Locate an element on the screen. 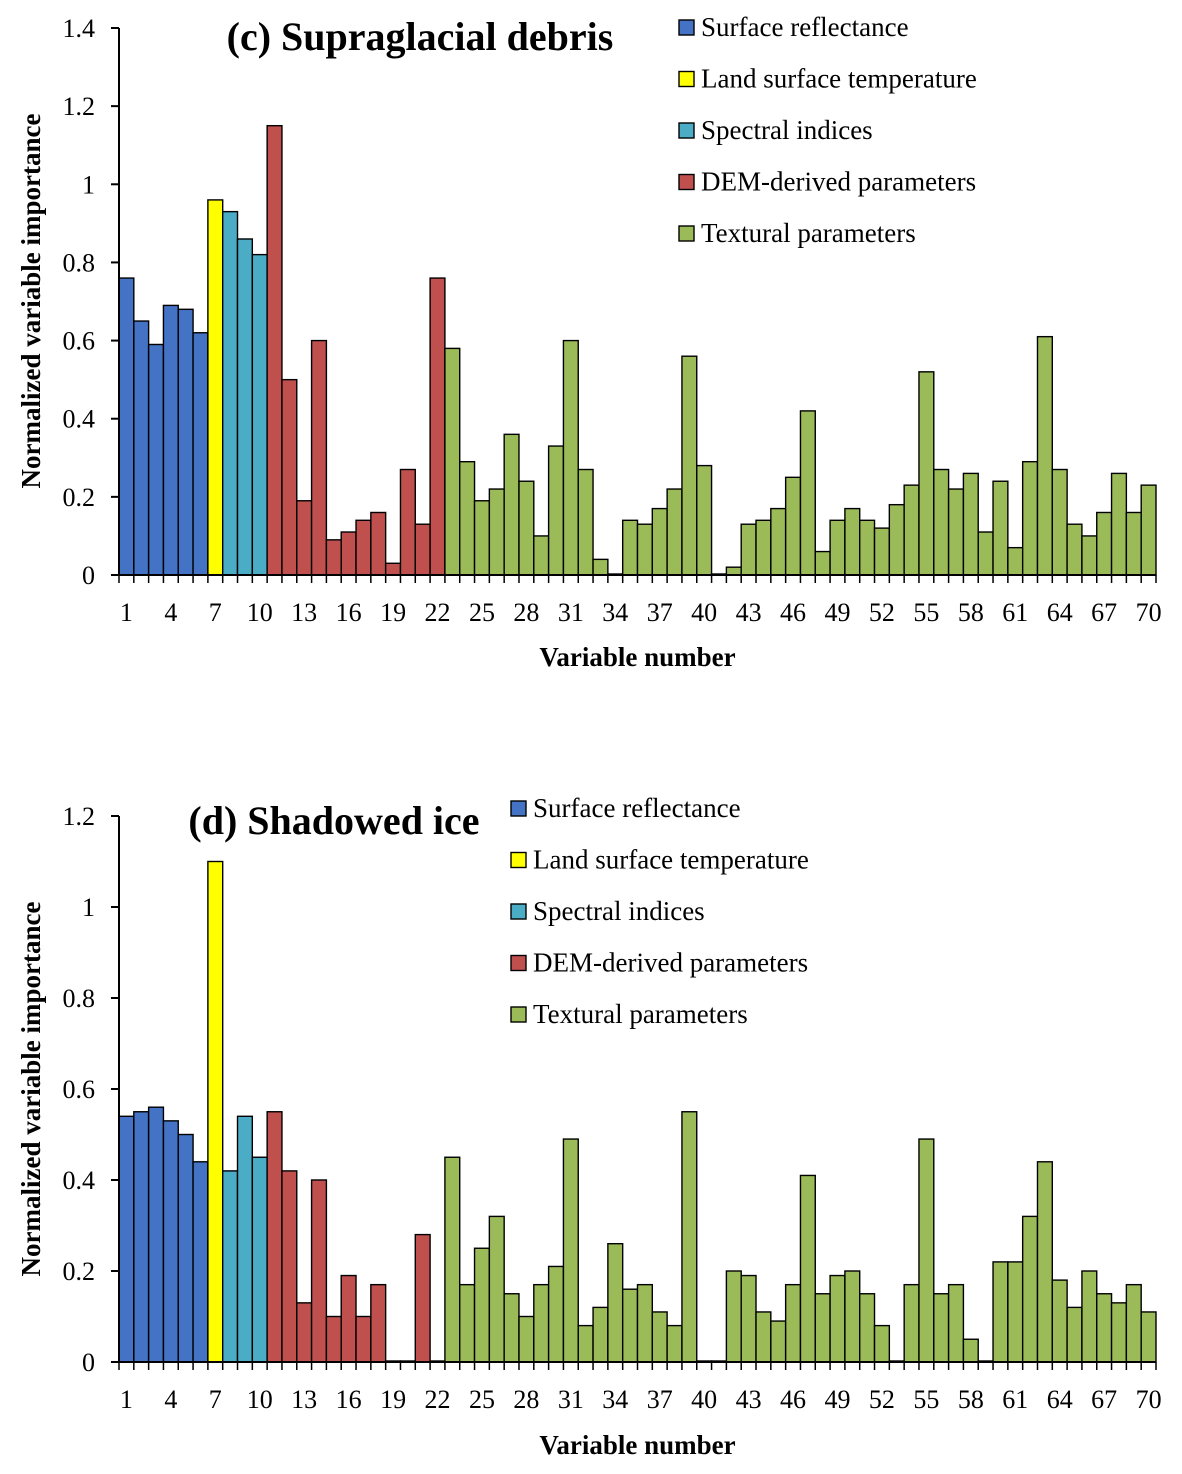 This screenshot has height=1474, width=1182. x-tick-label: 64 is located at coordinates (1060, 1399).